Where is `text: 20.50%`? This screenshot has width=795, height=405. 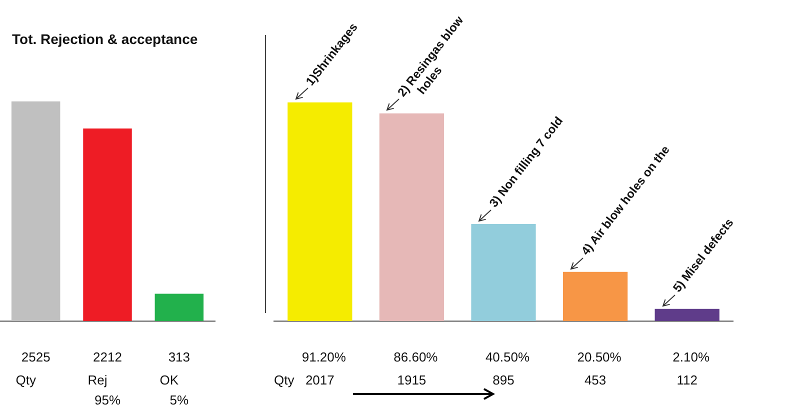
text: 20.50% is located at coordinates (599, 357).